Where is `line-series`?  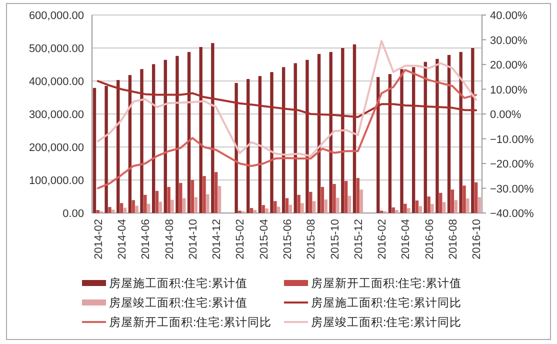
line-series is located at coordinates (287, 99).